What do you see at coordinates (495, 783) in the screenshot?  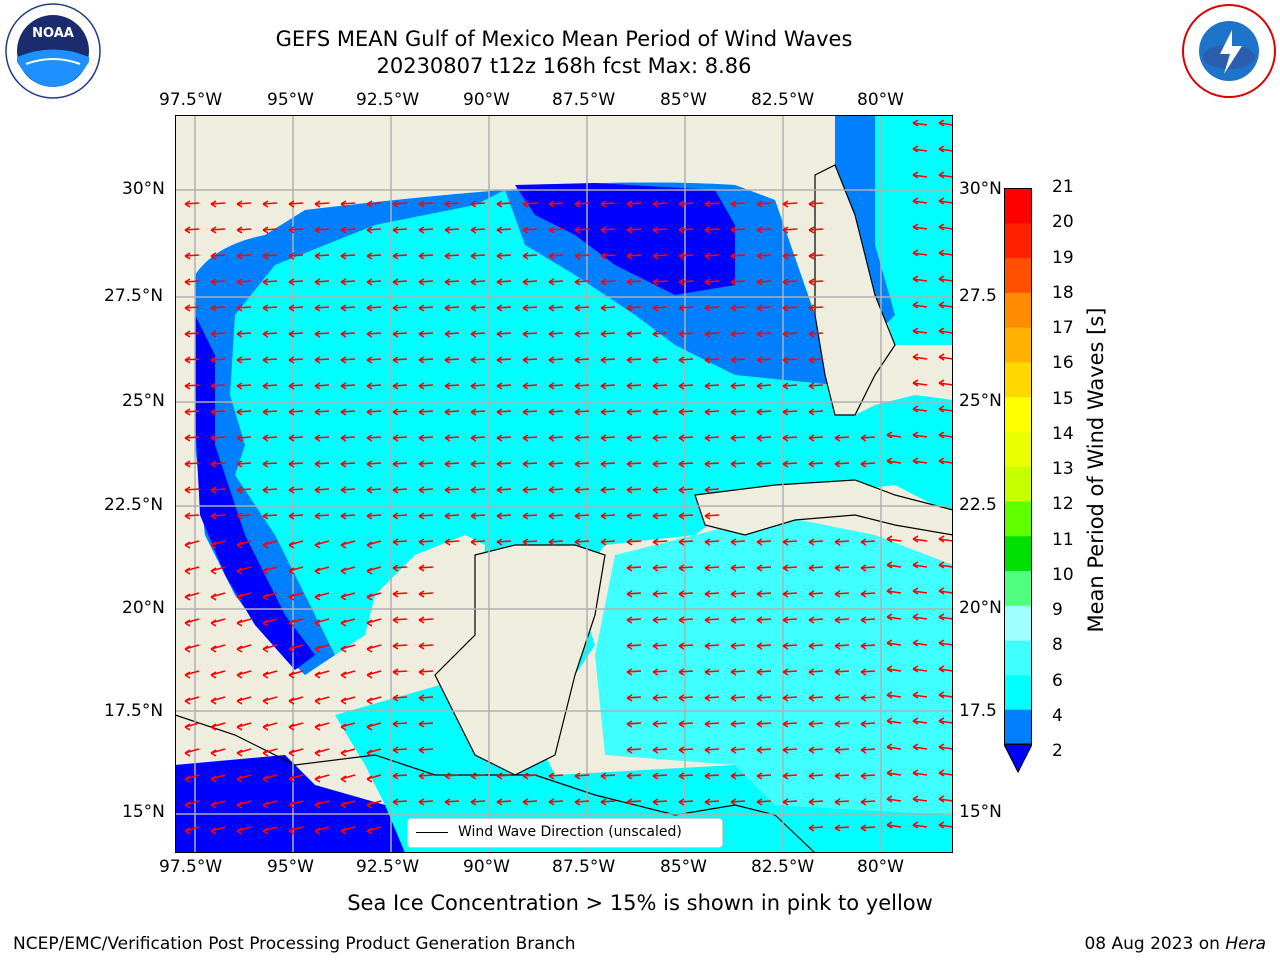 I see `central-america-land` at bounding box center [495, 783].